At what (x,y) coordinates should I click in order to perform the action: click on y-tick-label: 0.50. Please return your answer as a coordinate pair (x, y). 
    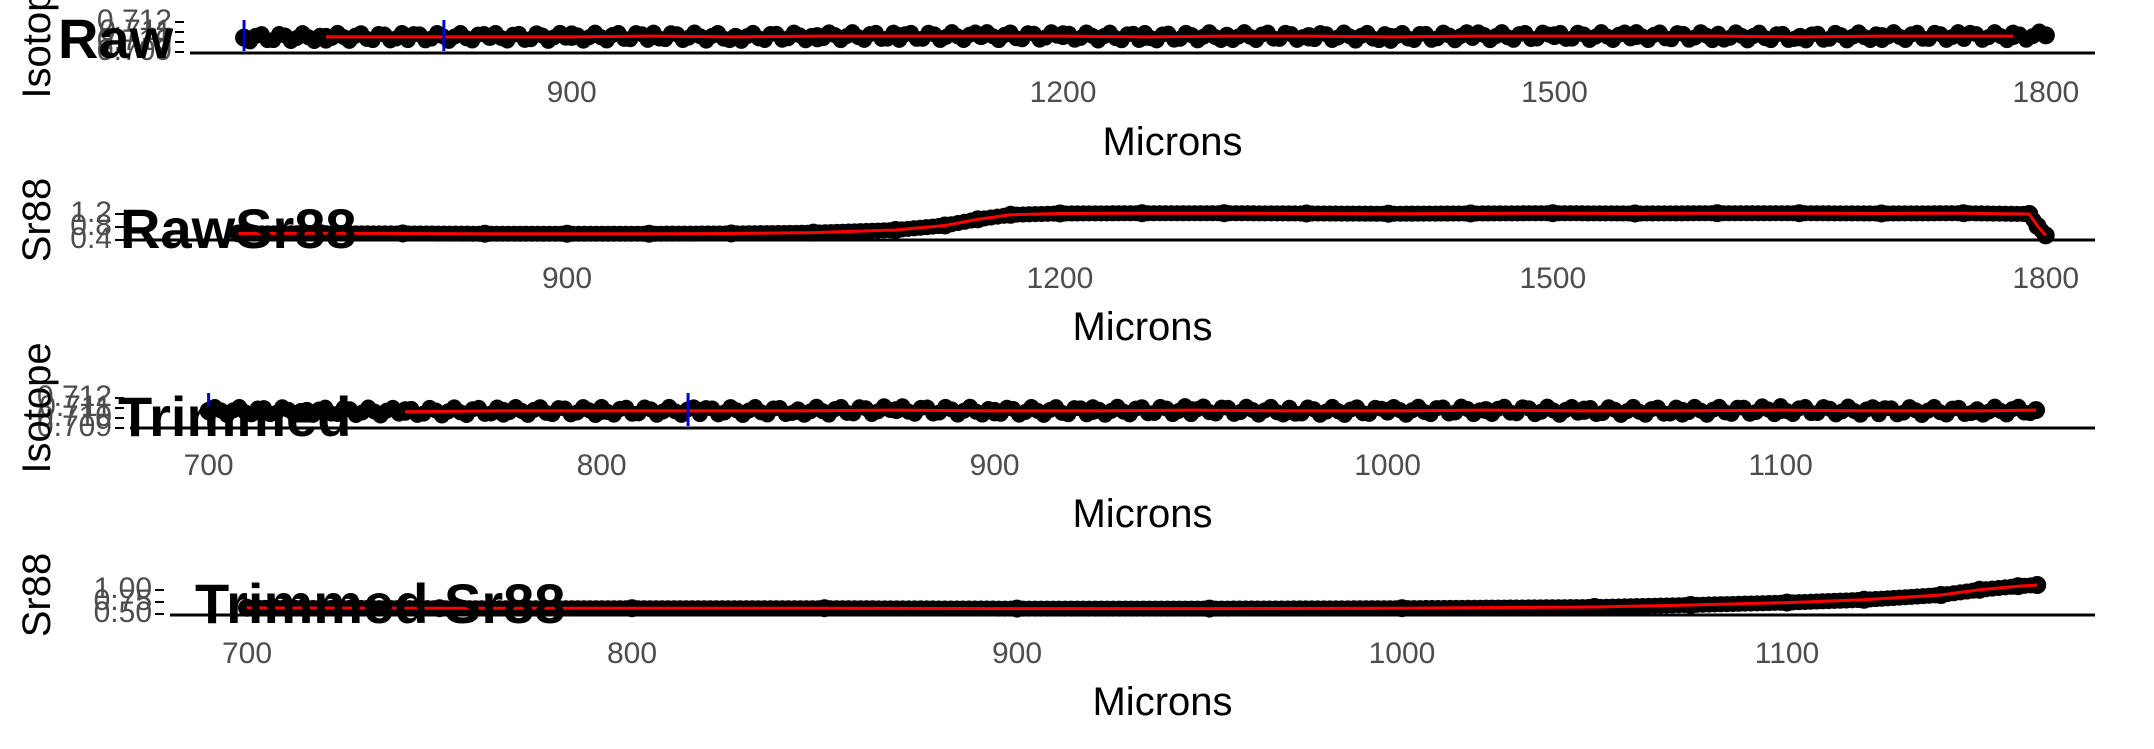
    Looking at the image, I should click on (123, 612).